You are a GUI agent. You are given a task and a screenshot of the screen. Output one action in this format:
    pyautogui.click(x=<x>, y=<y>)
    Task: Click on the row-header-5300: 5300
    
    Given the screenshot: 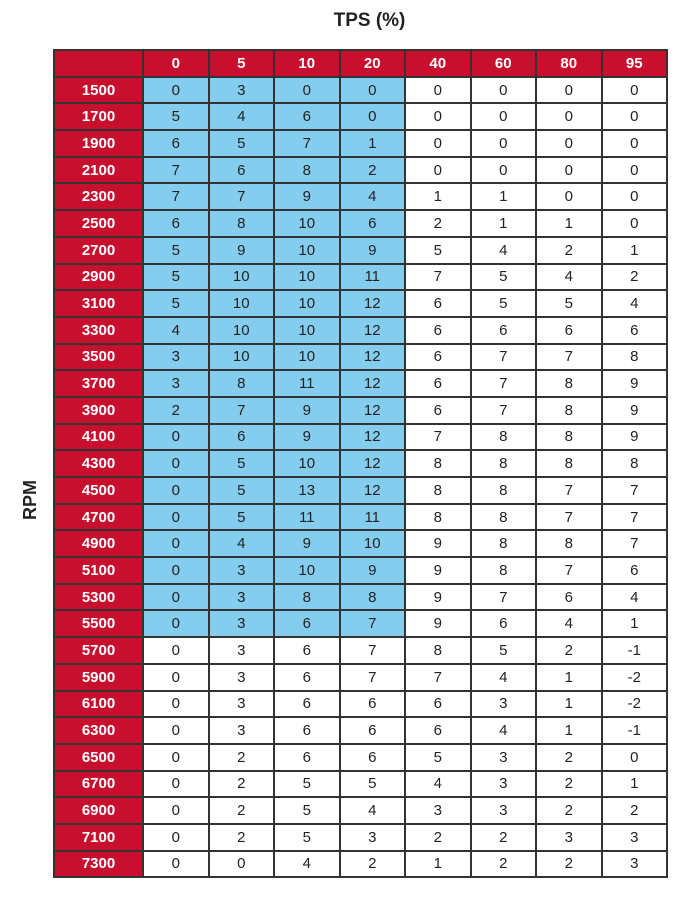 What is the action you would take?
    pyautogui.click(x=98, y=597)
    